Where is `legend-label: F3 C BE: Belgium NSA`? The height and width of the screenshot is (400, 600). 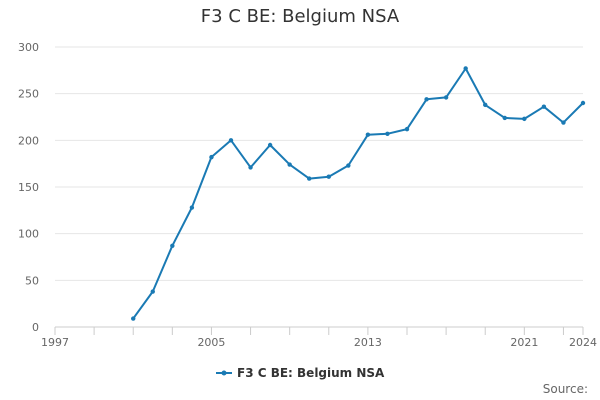 legend-label: F3 C BE: Belgium NSA is located at coordinates (311, 373).